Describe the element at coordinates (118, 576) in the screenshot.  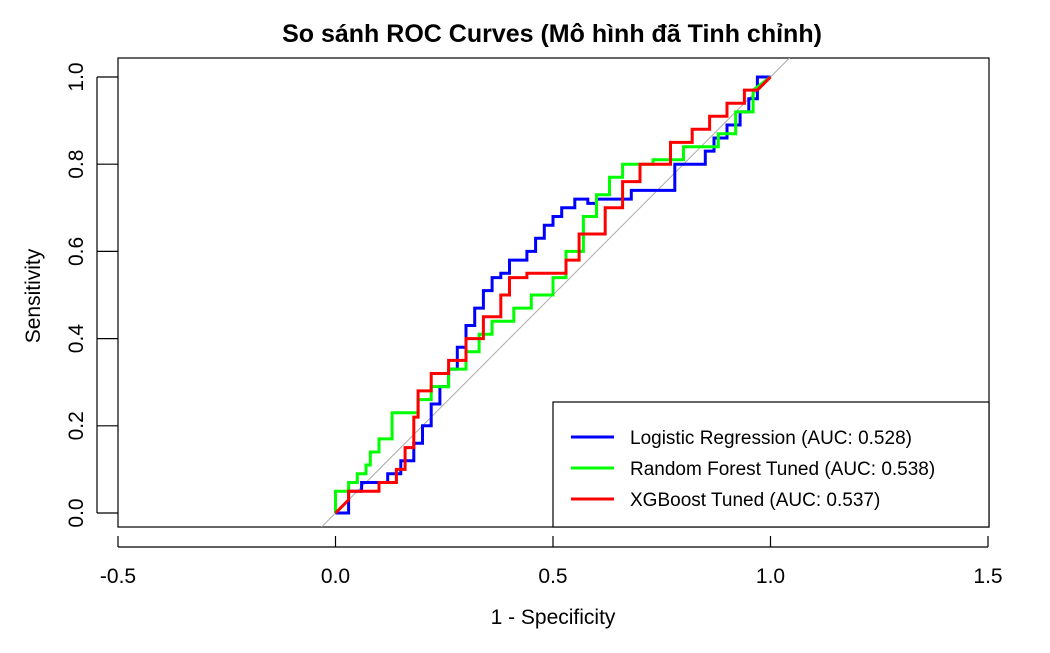
I see `x-tick-label: -0.5` at that location.